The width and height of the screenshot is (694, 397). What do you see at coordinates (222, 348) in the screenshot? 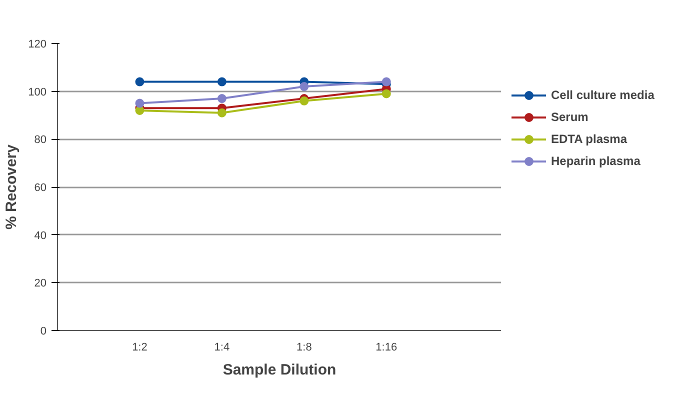
I see `x-tick-label: 1:4` at bounding box center [222, 348].